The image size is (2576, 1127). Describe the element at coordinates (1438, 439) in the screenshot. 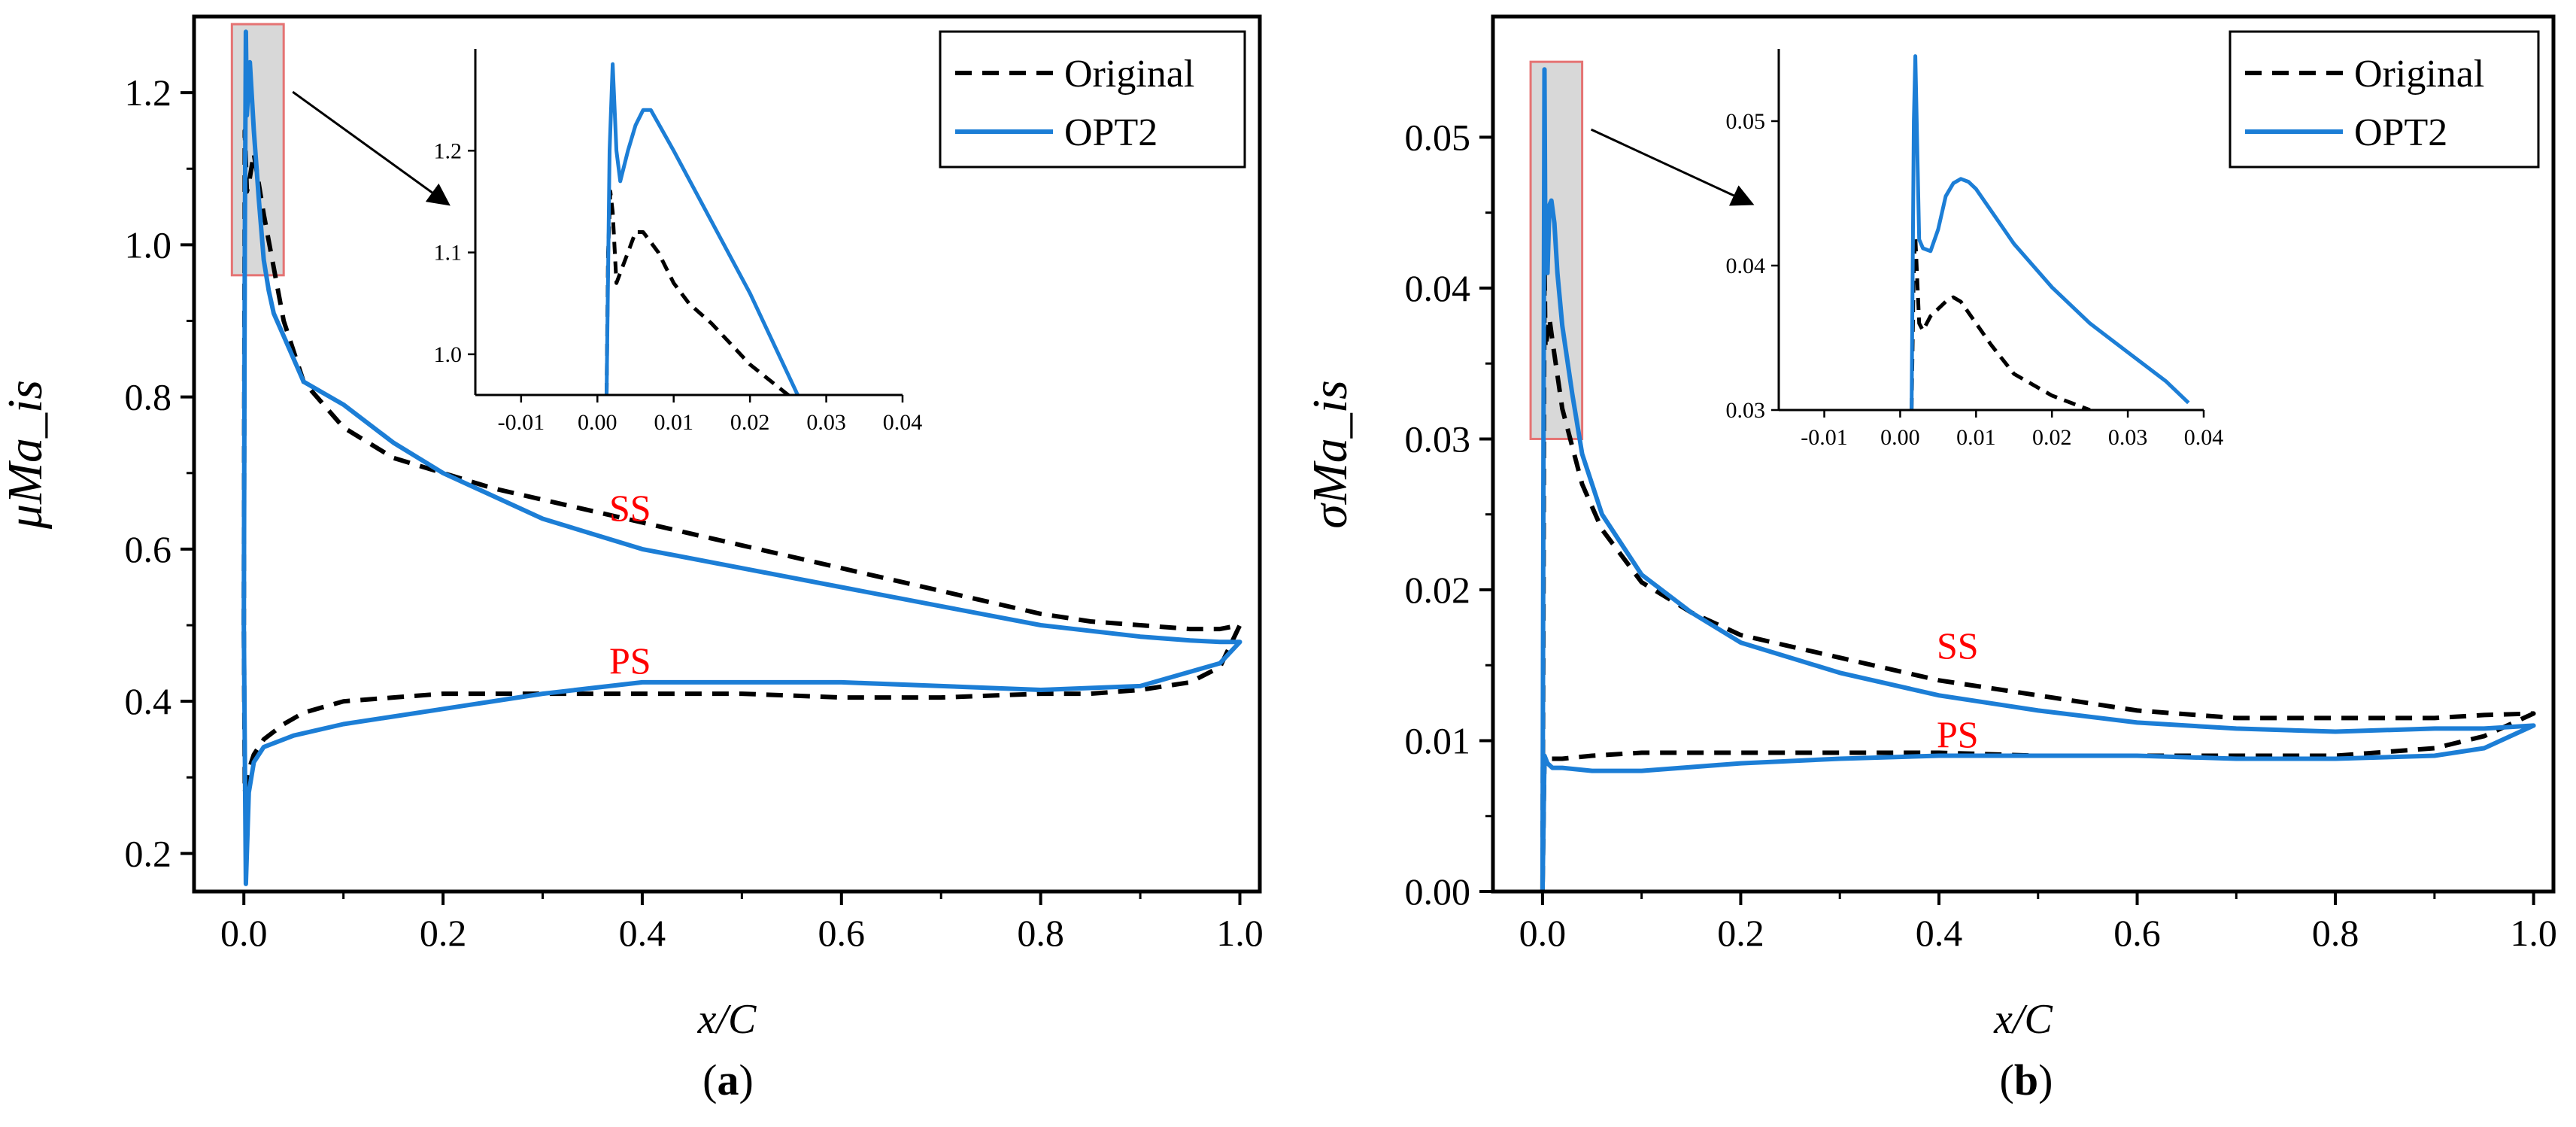

I see `y-tick-label: 0.03` at that location.